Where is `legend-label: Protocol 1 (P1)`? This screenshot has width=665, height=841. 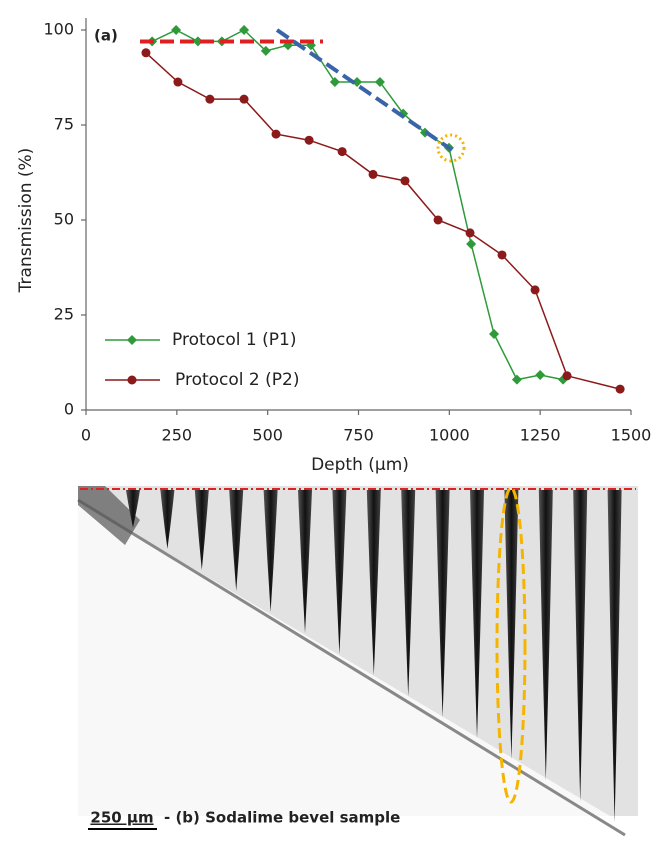 legend-label: Protocol 1 (P1) is located at coordinates (234, 340).